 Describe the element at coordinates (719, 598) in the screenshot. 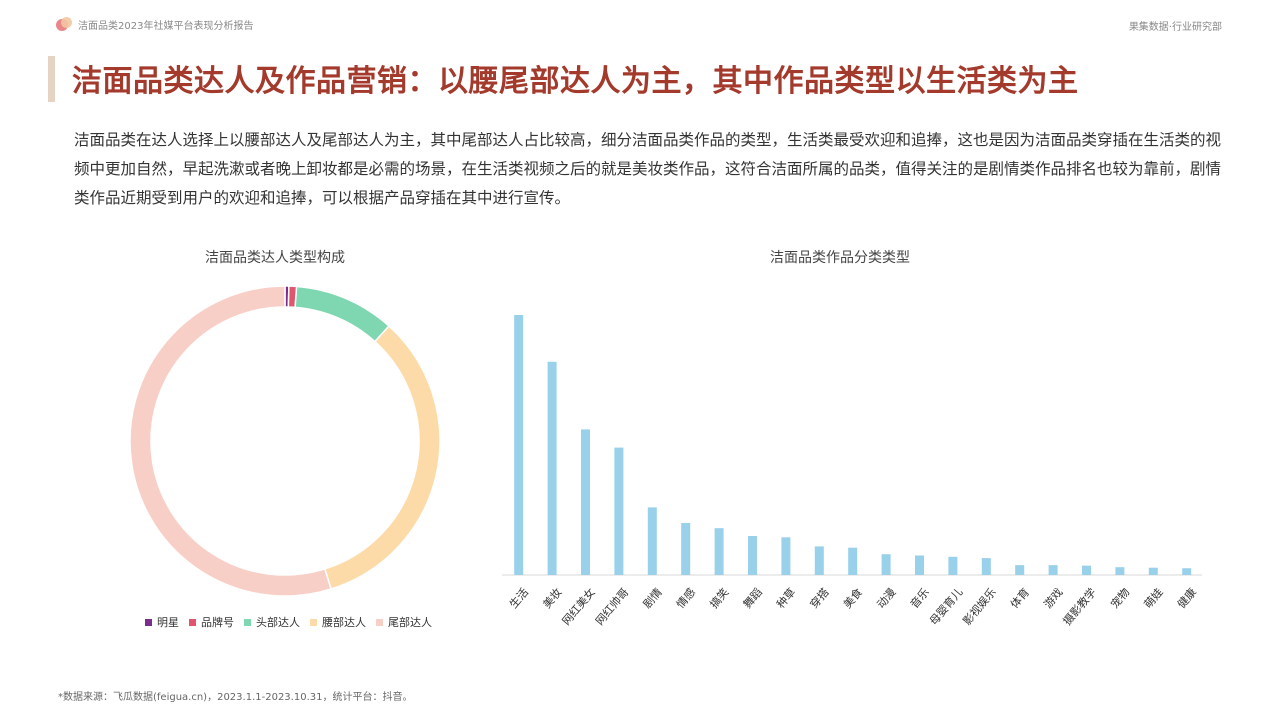

I see `x-tick-label: 搞笑` at that location.